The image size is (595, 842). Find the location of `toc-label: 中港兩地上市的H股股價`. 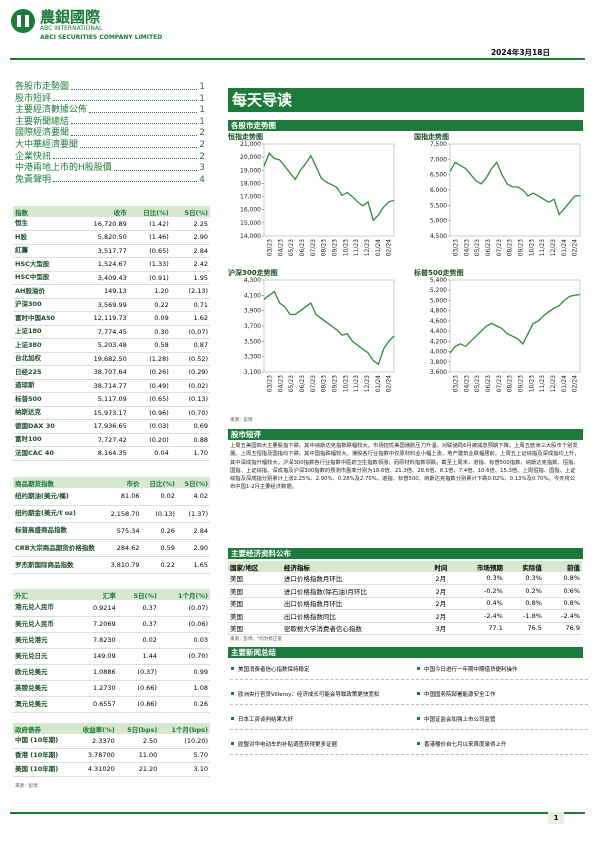

toc-label: 中港兩地上市的H股股價 is located at coordinates (63, 168).